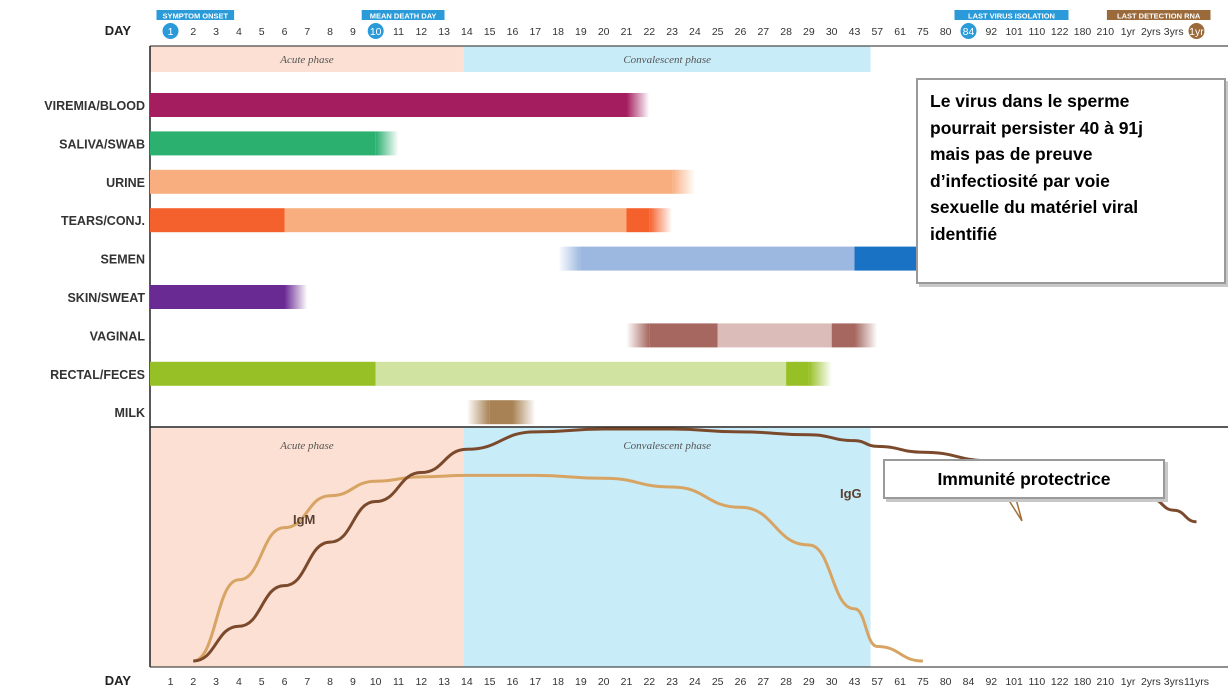  I want to click on bar-fade-in, so click(569, 258).